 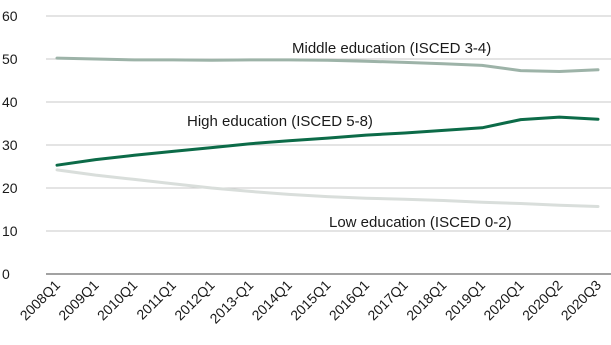 What do you see at coordinates (10, 188) in the screenshot?
I see `y-tick-label-20: 20` at bounding box center [10, 188].